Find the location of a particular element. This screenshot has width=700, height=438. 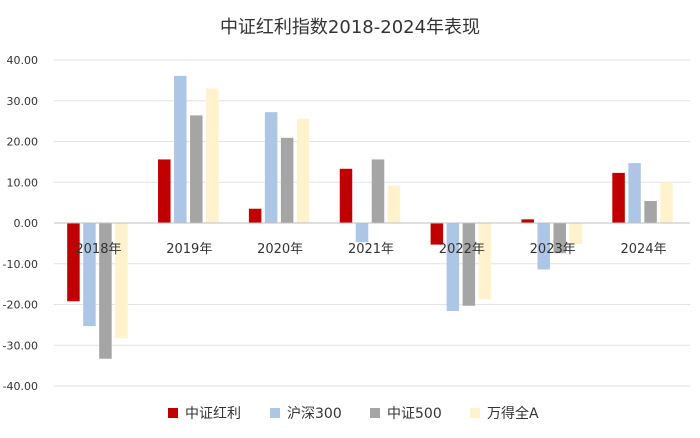

bar-2020年-中证500 is located at coordinates (287, 180).